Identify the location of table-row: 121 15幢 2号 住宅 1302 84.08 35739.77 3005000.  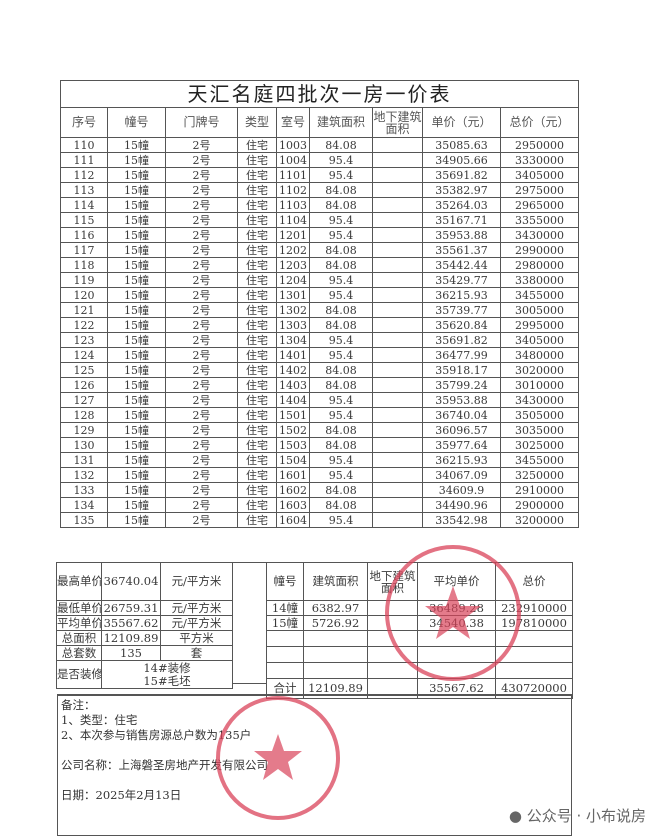
(320, 310).